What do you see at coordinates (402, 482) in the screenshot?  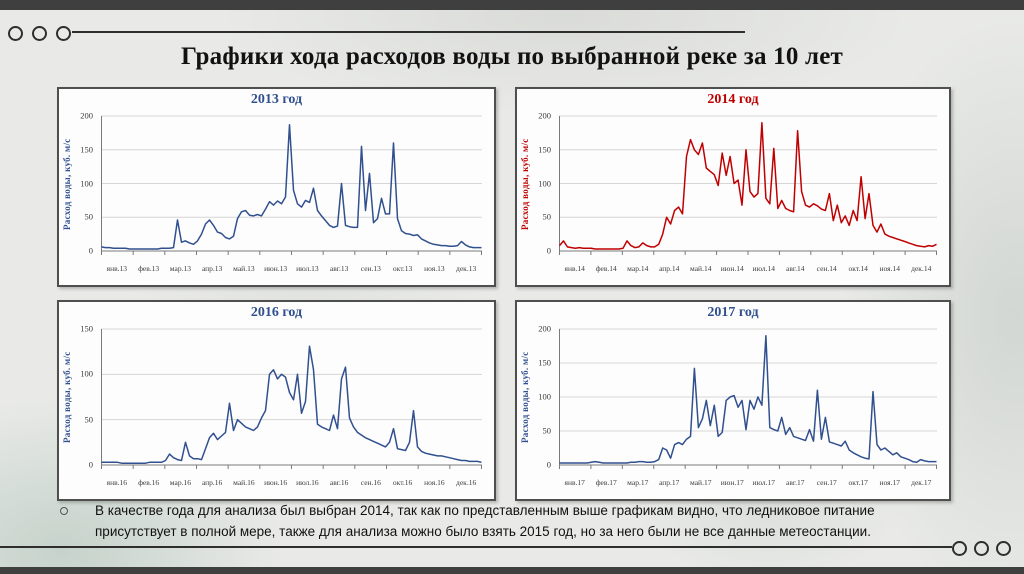 I see `x-tick-label: окт.16` at bounding box center [402, 482].